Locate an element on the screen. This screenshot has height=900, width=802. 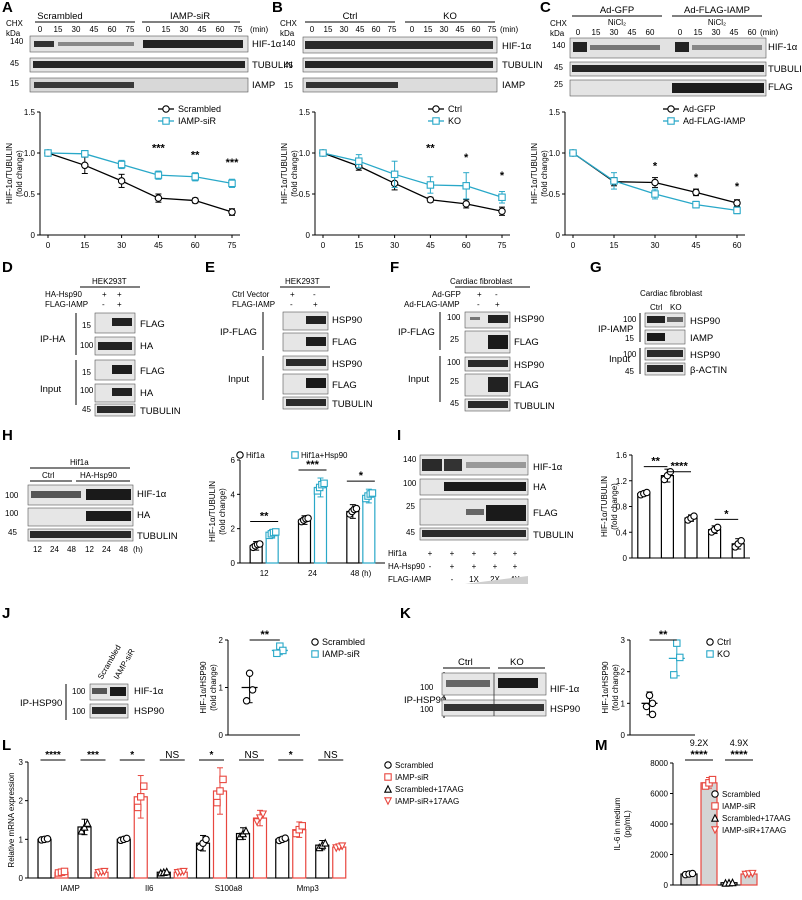
band-label: HSP90 is located at coordinates (347, 364).